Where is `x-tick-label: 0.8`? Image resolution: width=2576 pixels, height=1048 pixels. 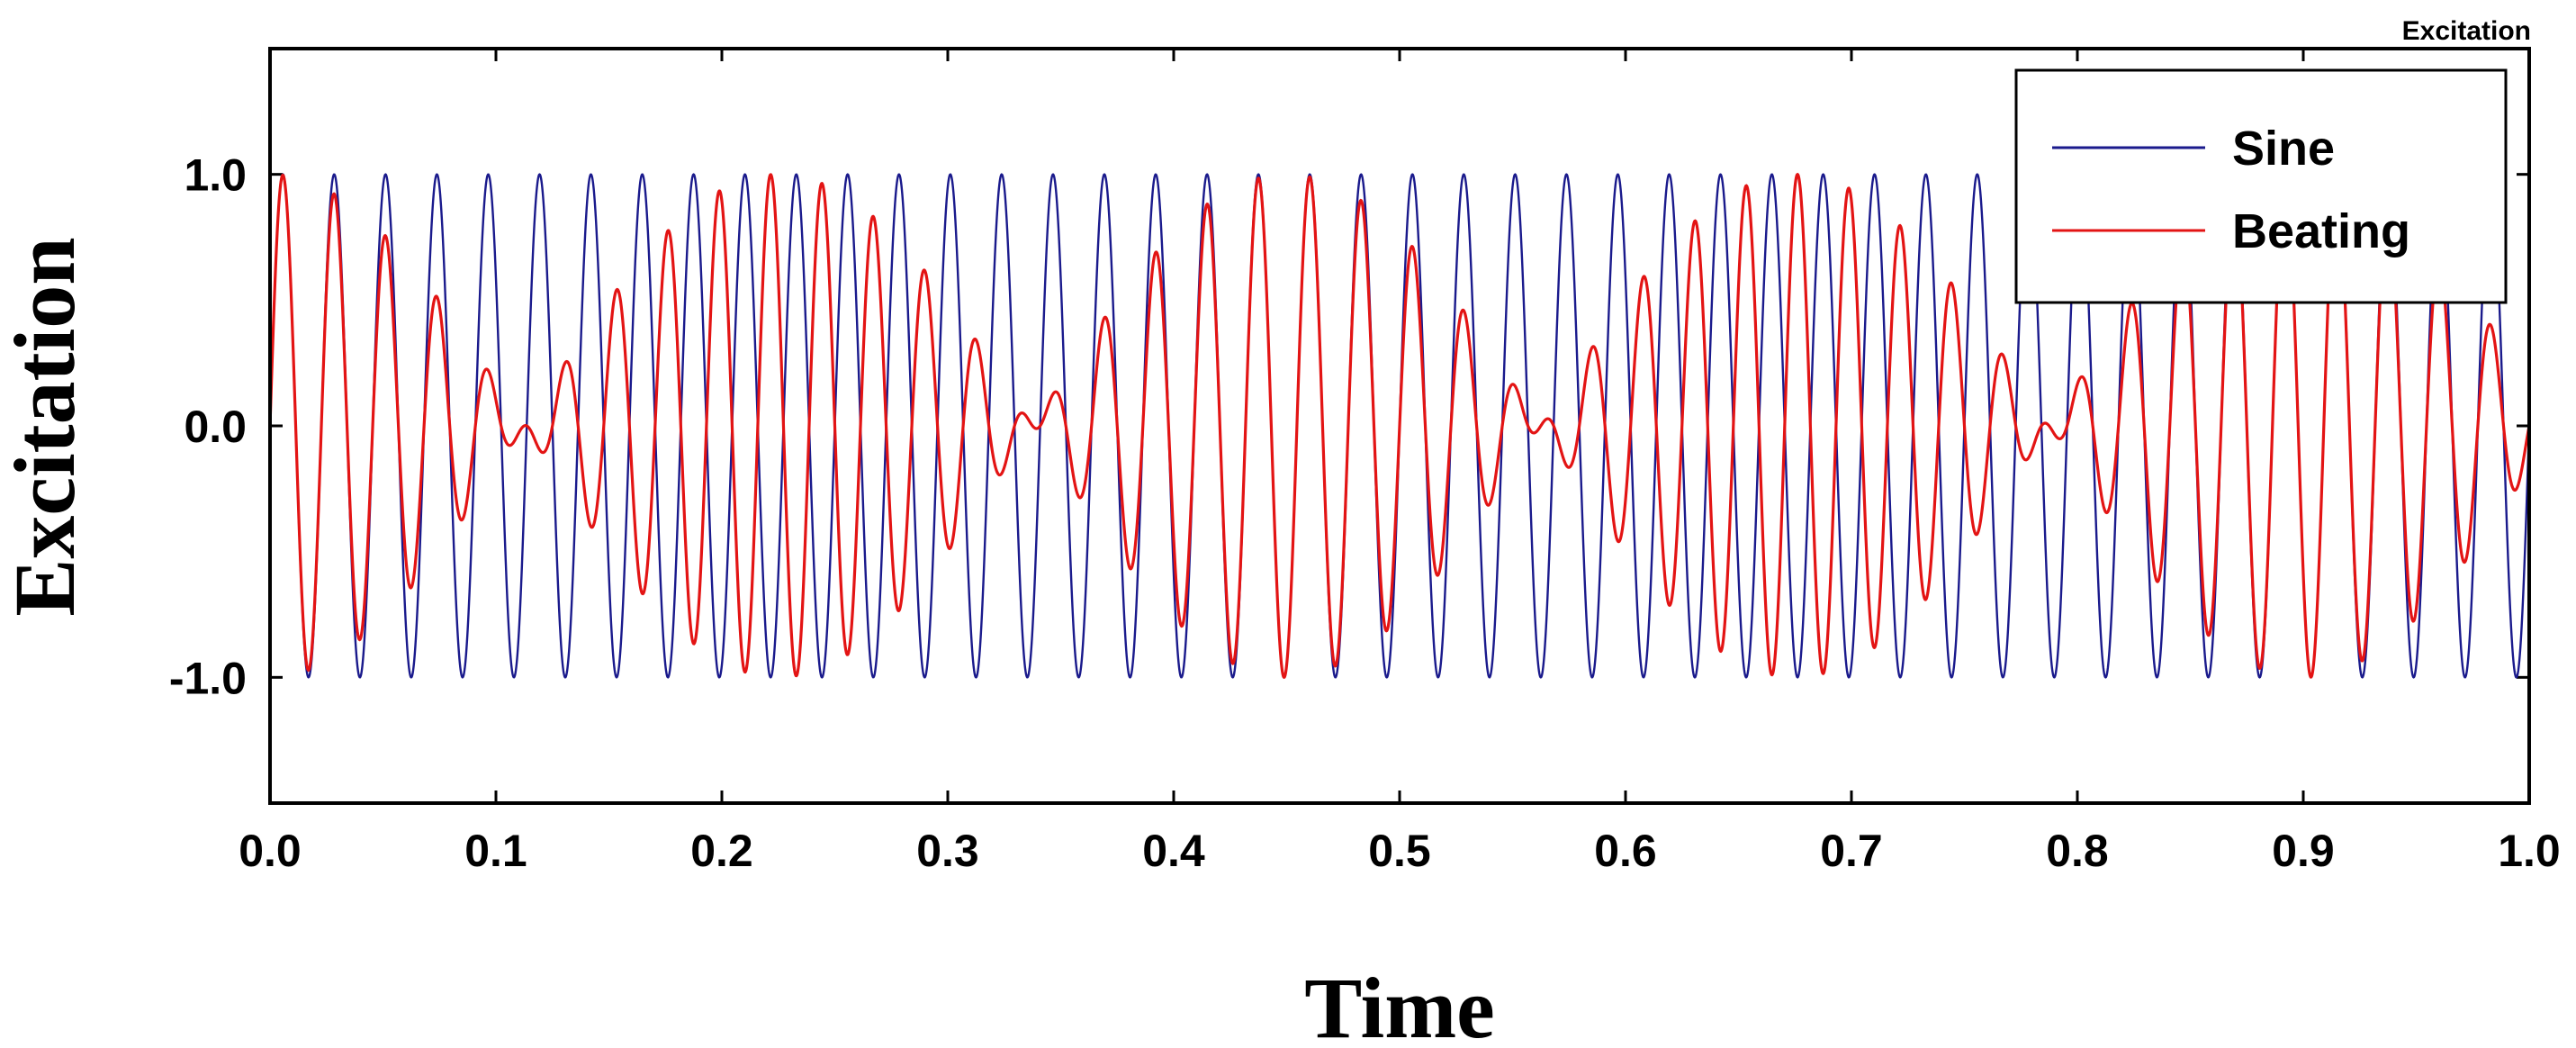
x-tick-label: 0.8 is located at coordinates (2077, 851).